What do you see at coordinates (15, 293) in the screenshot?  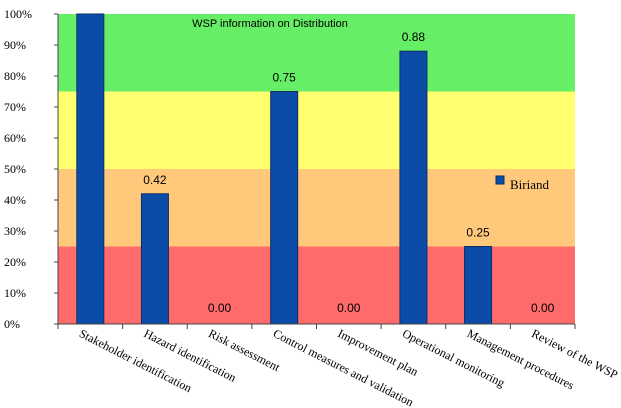 I see `y-tick-label: 10%` at bounding box center [15, 293].